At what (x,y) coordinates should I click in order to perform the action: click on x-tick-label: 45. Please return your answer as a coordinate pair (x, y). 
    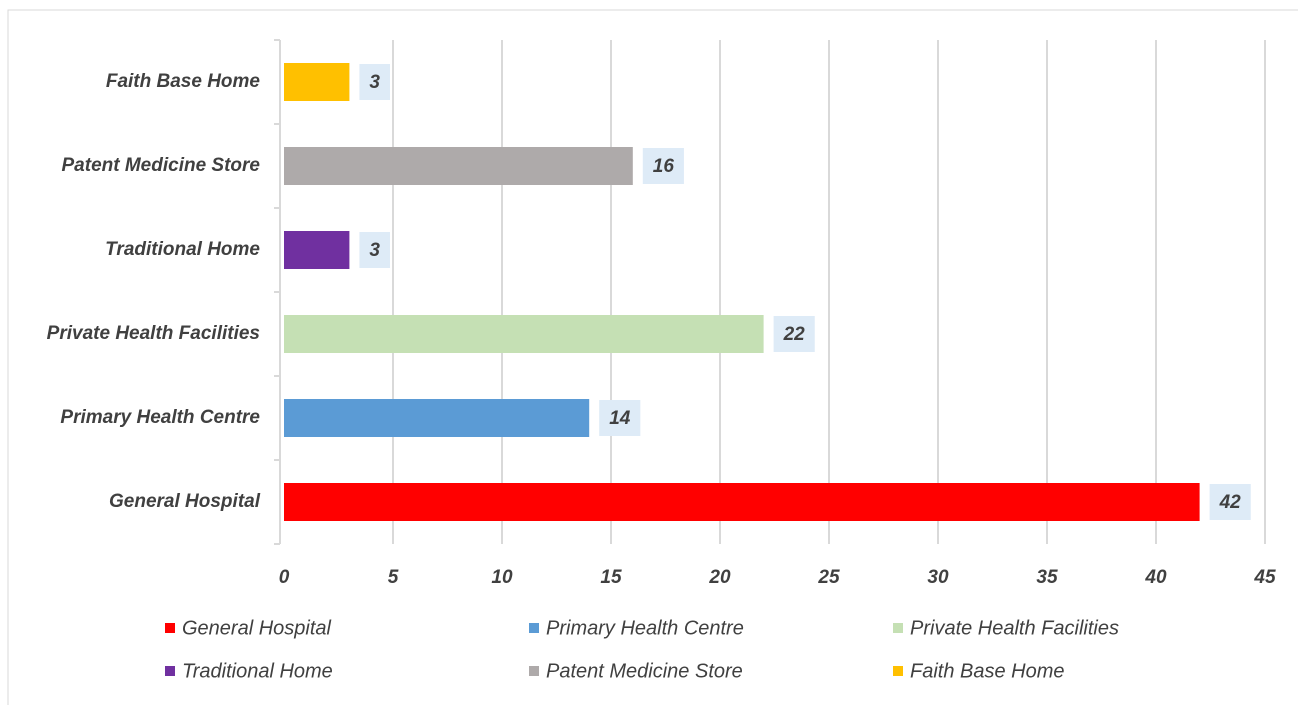
    Looking at the image, I should click on (1264, 577).